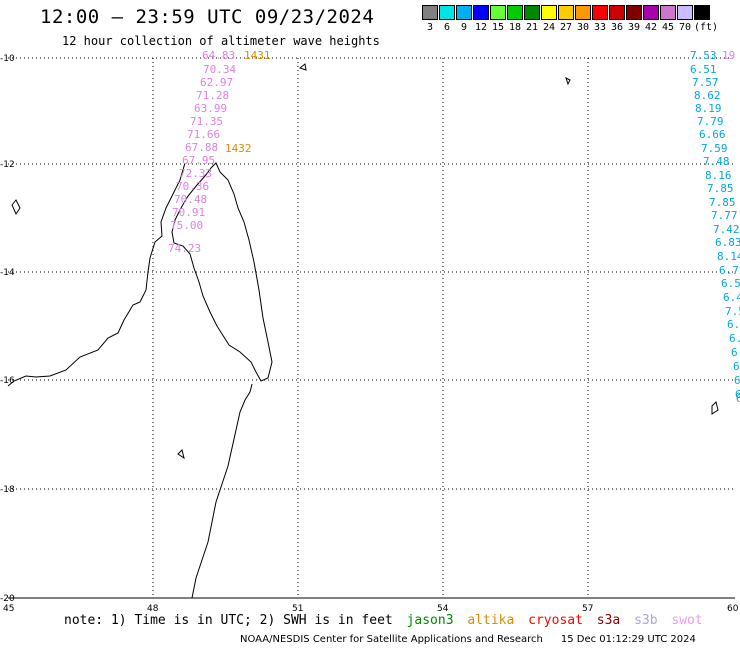  What do you see at coordinates (705, 82) in the screenshot?
I see `swh-label: 7.57` at bounding box center [705, 82].